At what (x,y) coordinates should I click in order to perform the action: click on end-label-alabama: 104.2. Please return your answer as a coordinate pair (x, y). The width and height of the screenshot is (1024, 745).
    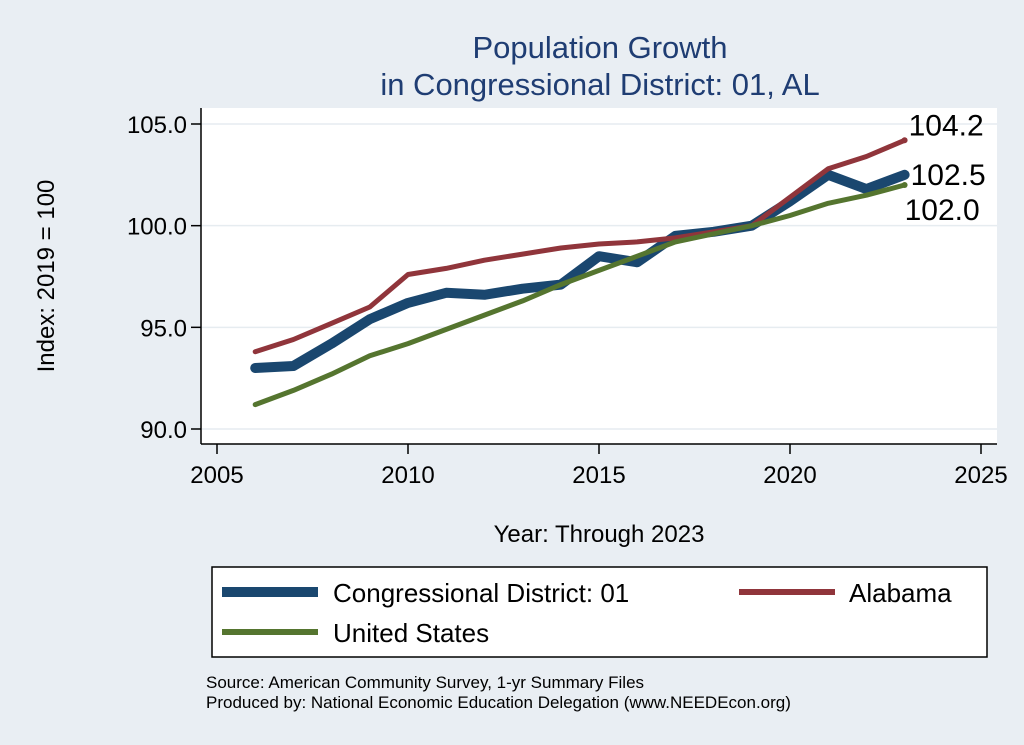
    Looking at the image, I should click on (946, 125).